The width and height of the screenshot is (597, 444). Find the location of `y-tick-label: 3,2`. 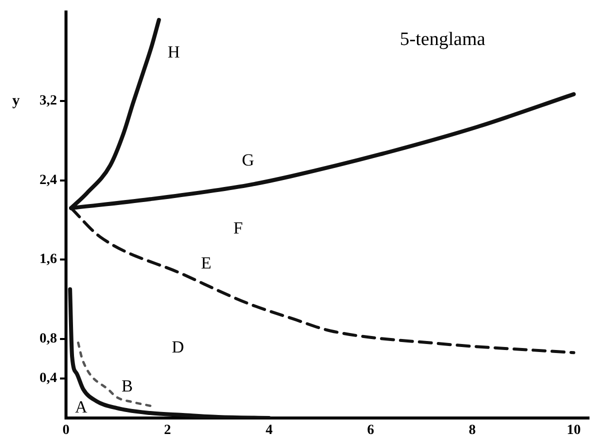

y-tick-label: 3,2 is located at coordinates (48, 101).